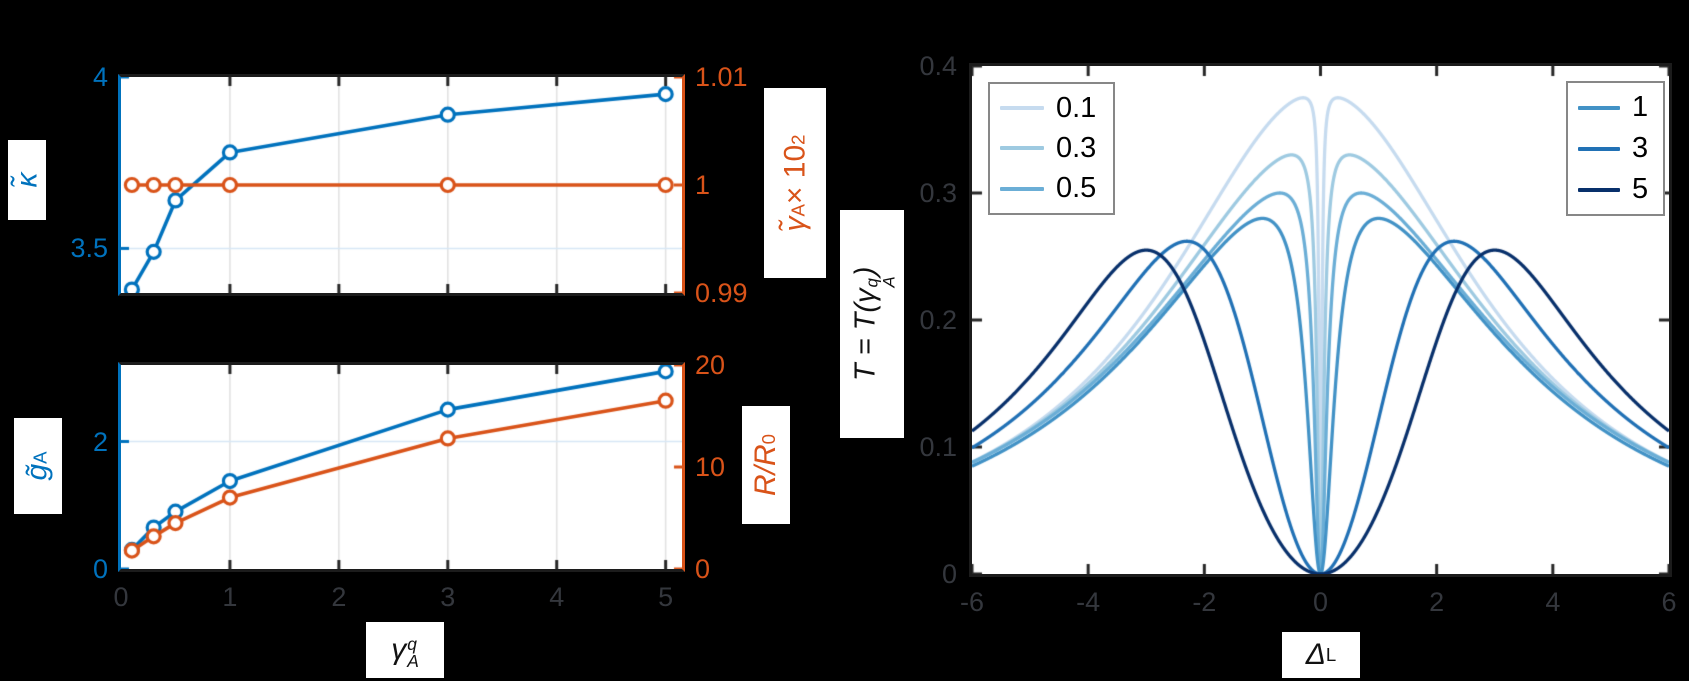 Image resolution: width=1689 pixels, height=681 pixels. Describe the element at coordinates (37, 472) in the screenshot. I see `gA-base: g̃` at that location.